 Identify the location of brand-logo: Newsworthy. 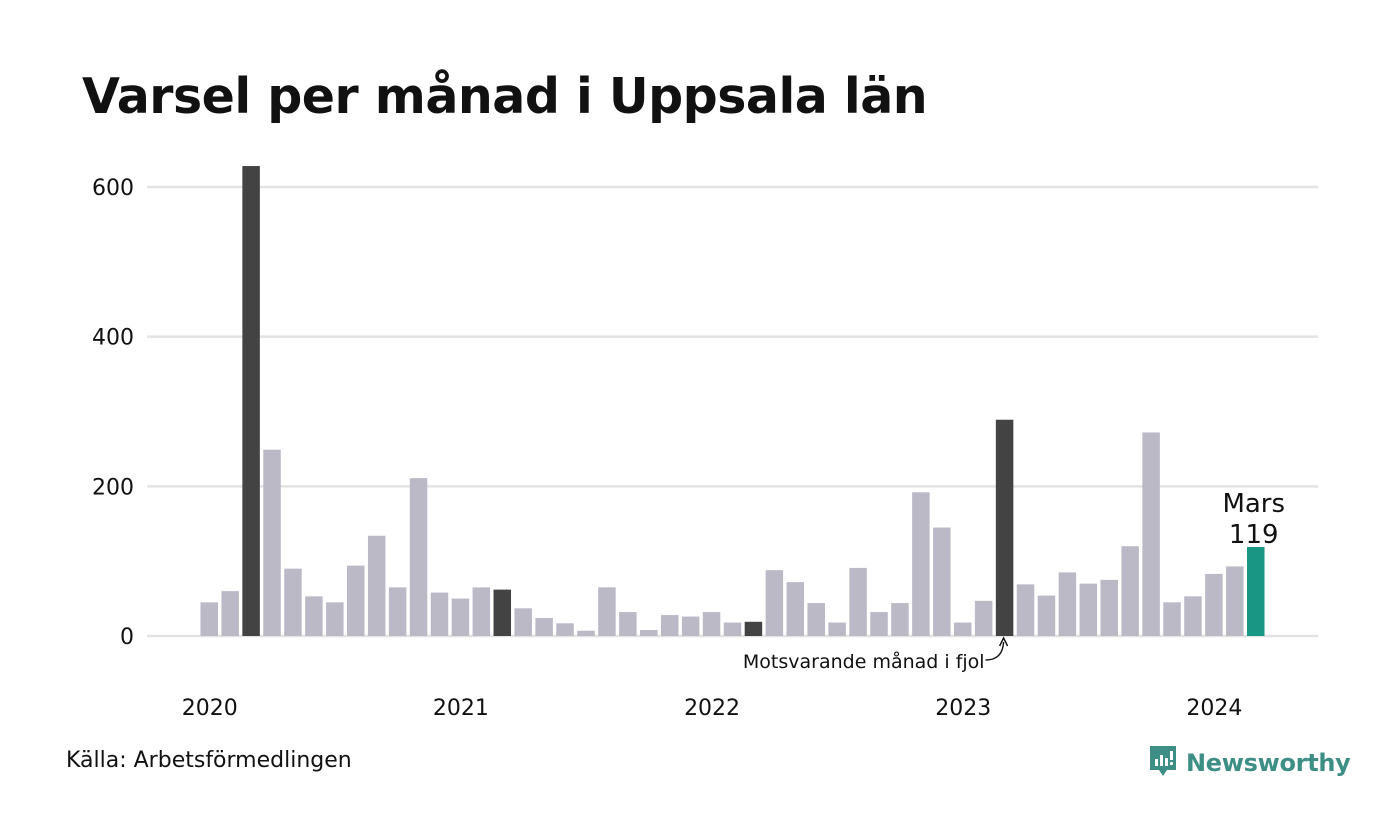
(1249, 763).